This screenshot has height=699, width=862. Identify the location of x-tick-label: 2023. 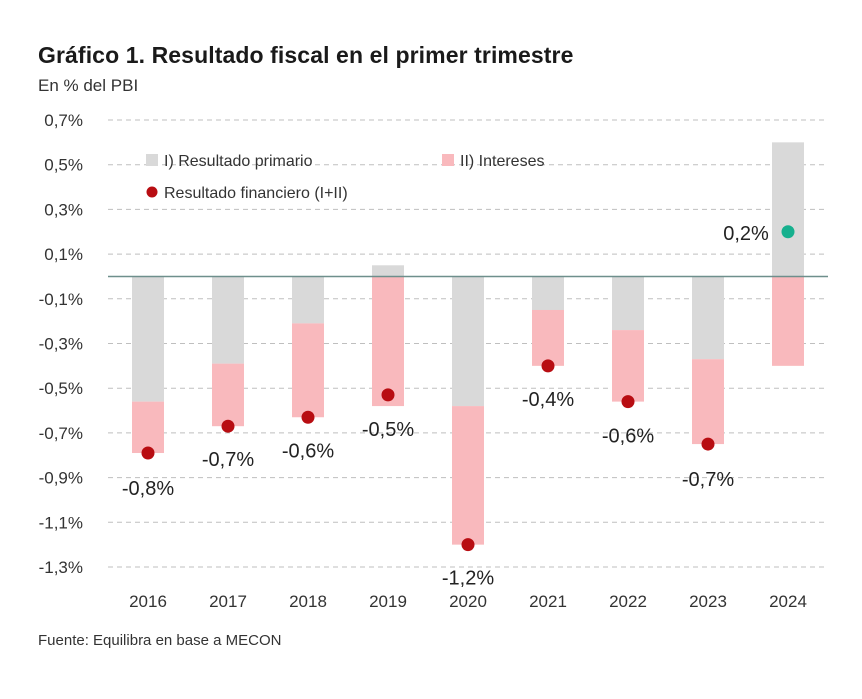
(708, 601).